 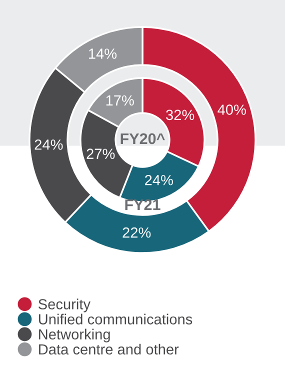 I want to click on data-label: 14%, so click(x=102, y=53).